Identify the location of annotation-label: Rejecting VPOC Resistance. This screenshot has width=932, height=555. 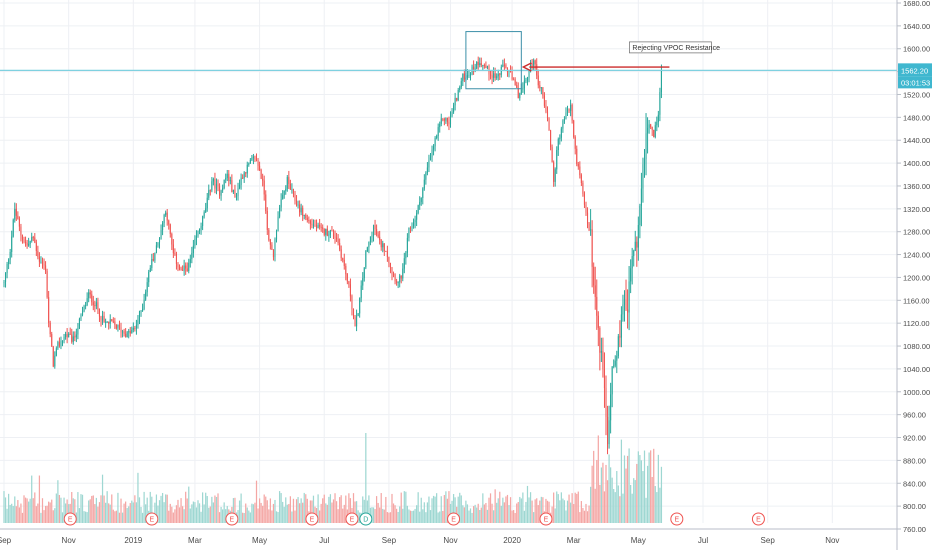
(676, 48).